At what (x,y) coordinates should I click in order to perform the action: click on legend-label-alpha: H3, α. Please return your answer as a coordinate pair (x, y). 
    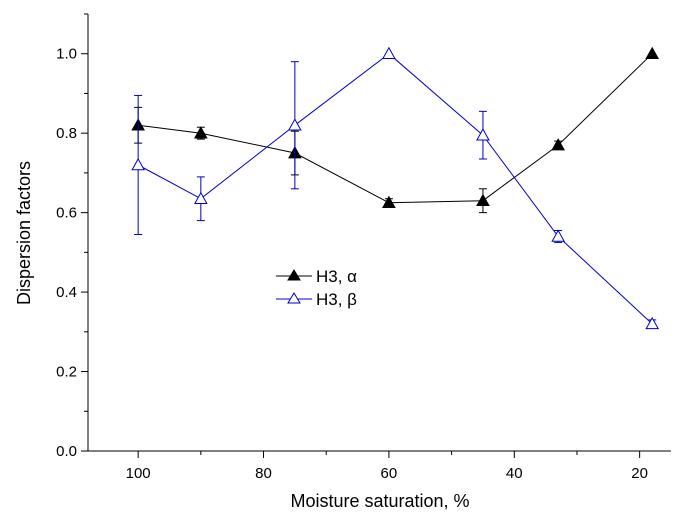
    Looking at the image, I should click on (336, 276).